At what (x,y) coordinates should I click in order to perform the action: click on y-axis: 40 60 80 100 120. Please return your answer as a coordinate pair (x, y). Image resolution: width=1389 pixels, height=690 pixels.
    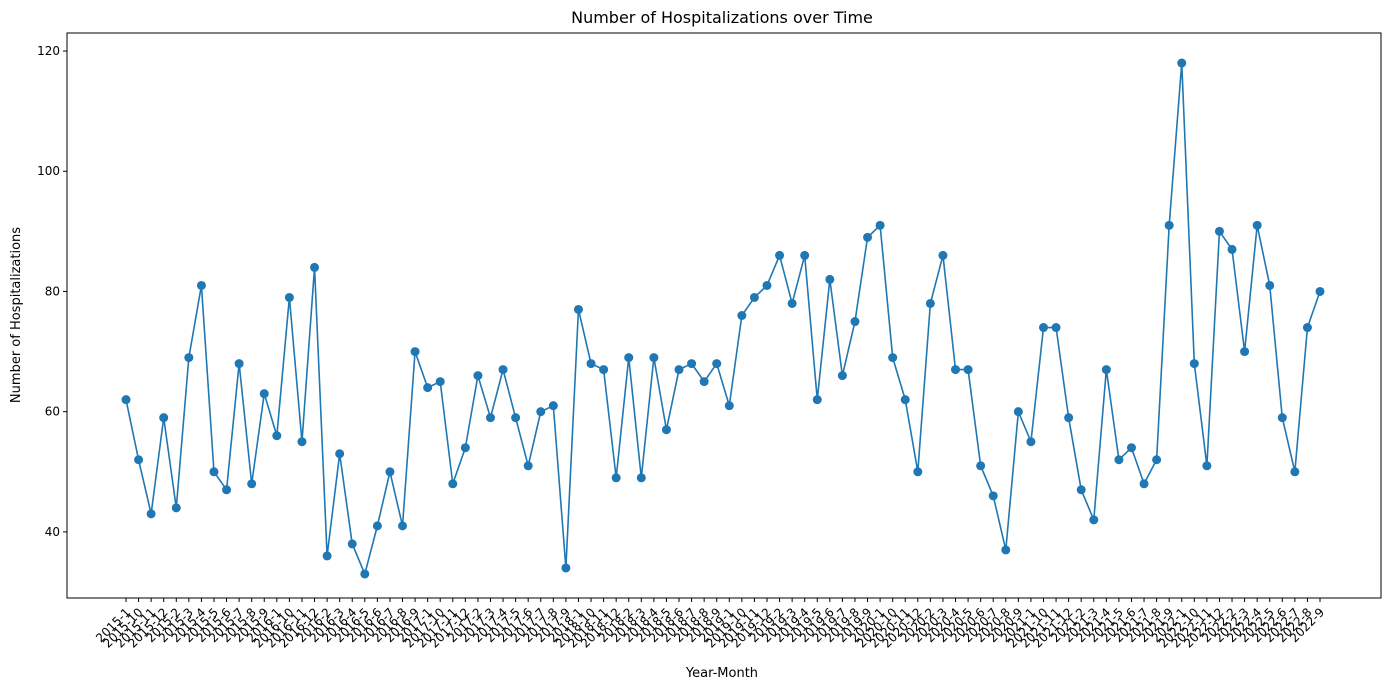
    Looking at the image, I should click on (52, 291).